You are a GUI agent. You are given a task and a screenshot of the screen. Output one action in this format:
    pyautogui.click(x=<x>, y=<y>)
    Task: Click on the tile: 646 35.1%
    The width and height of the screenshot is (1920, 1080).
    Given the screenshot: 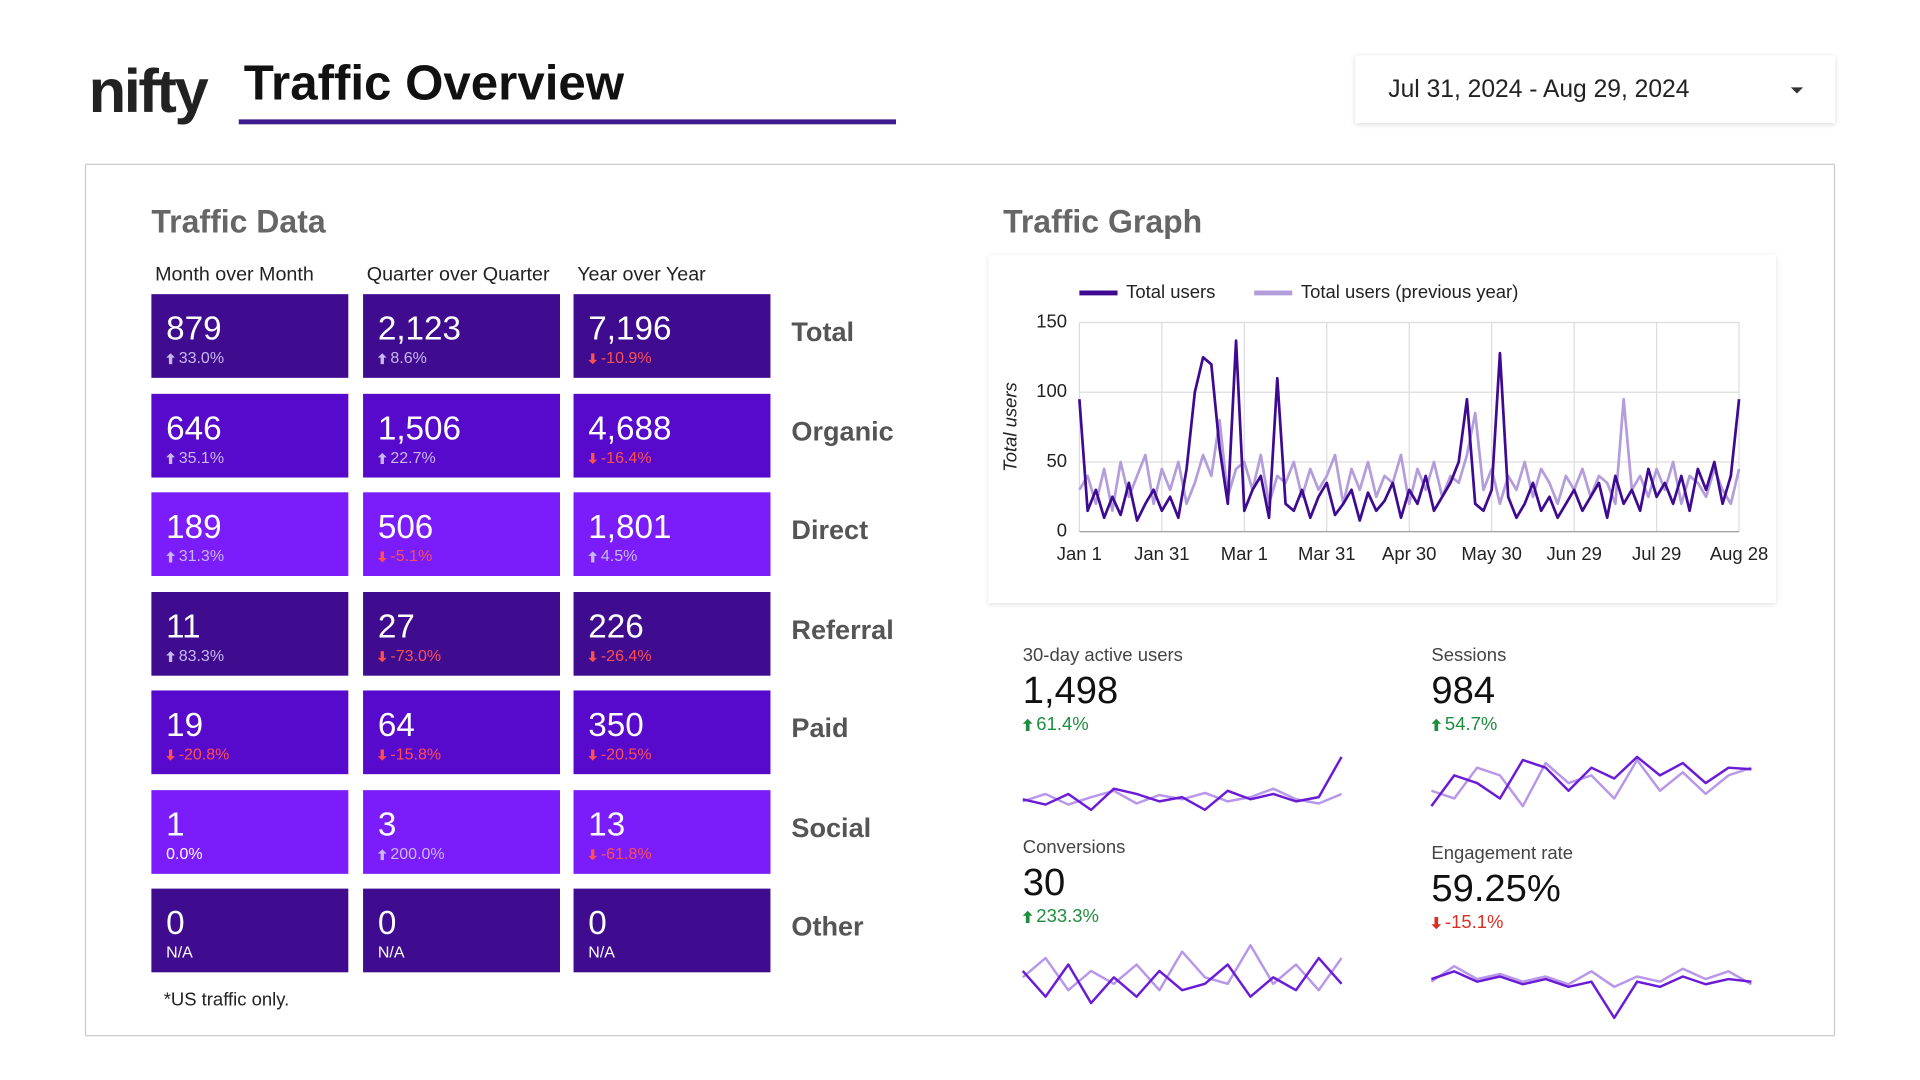 What is the action you would take?
    pyautogui.click(x=250, y=435)
    